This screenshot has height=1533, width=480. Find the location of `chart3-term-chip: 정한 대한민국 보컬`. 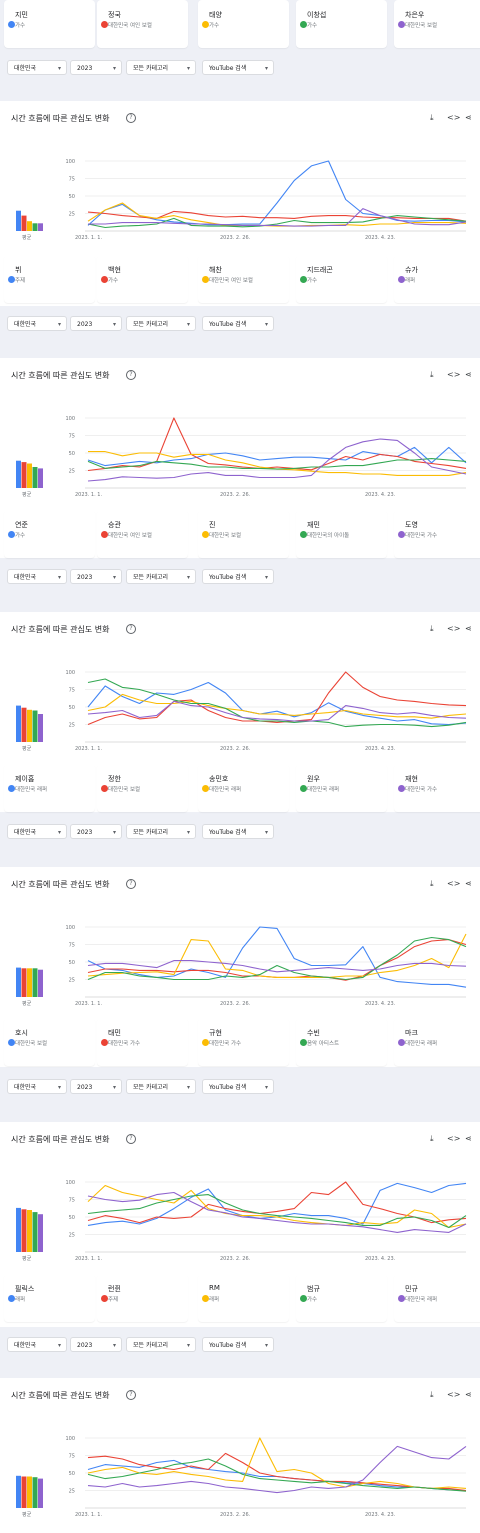

chart3-term-chip: 정한 대한민국 보컬 is located at coordinates (142, 788).